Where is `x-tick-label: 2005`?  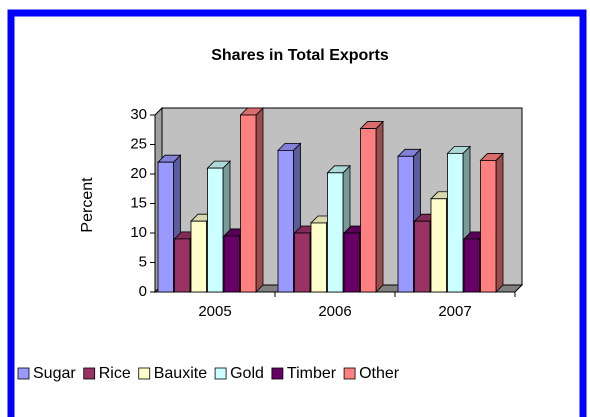 x-tick-label: 2005 is located at coordinates (214, 311).